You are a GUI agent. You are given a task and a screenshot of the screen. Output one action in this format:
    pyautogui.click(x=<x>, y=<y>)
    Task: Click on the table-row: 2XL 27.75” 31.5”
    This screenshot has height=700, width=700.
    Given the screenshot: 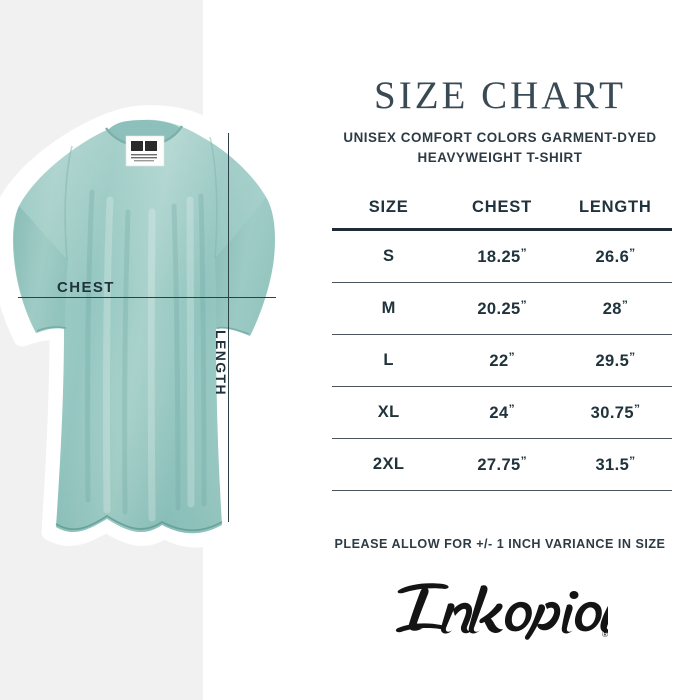 What is the action you would take?
    pyautogui.click(x=502, y=464)
    